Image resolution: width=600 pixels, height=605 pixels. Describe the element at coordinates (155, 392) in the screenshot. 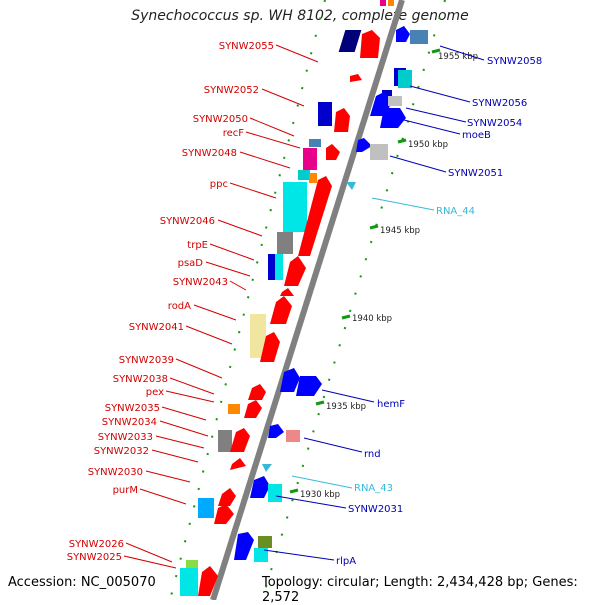

I see `gene-label: pex` at that location.